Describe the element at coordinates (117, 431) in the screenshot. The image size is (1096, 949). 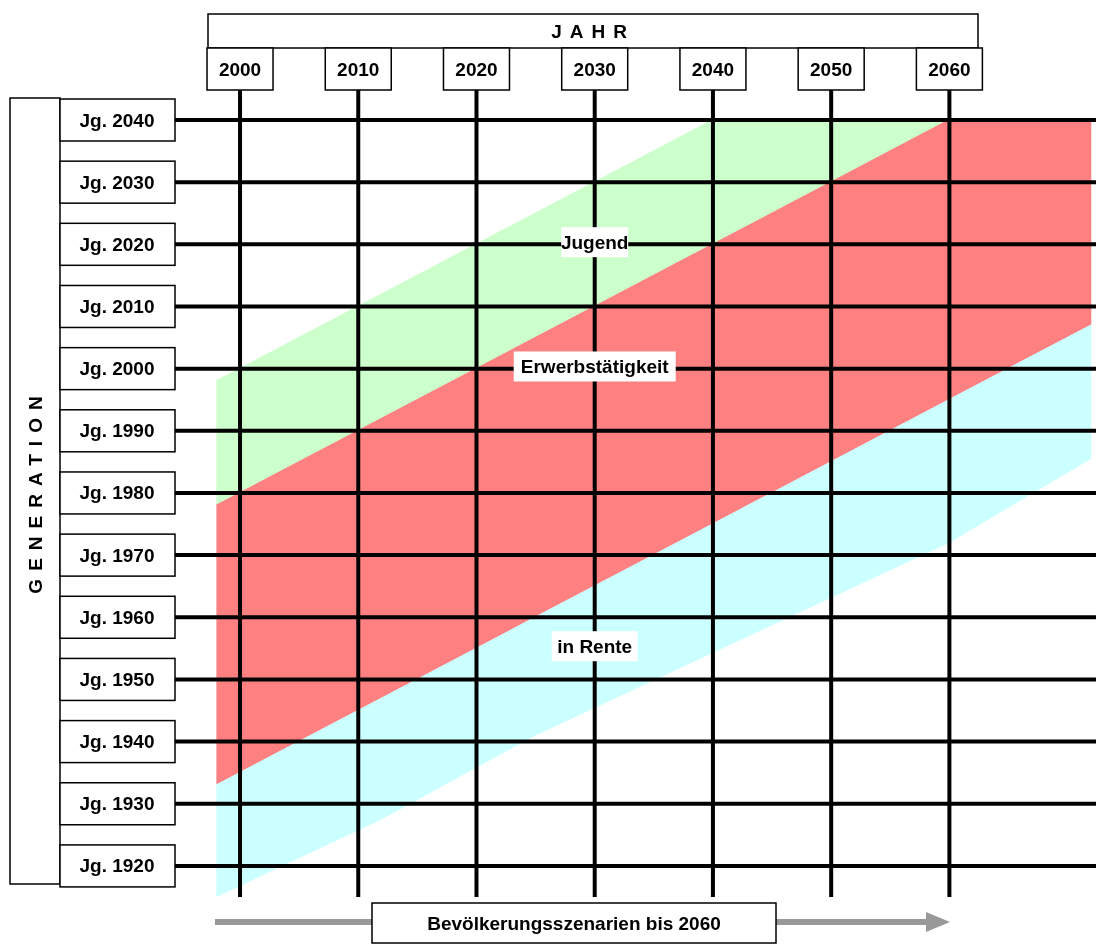
I see `y-tick-label: Jg. 1990` at that location.